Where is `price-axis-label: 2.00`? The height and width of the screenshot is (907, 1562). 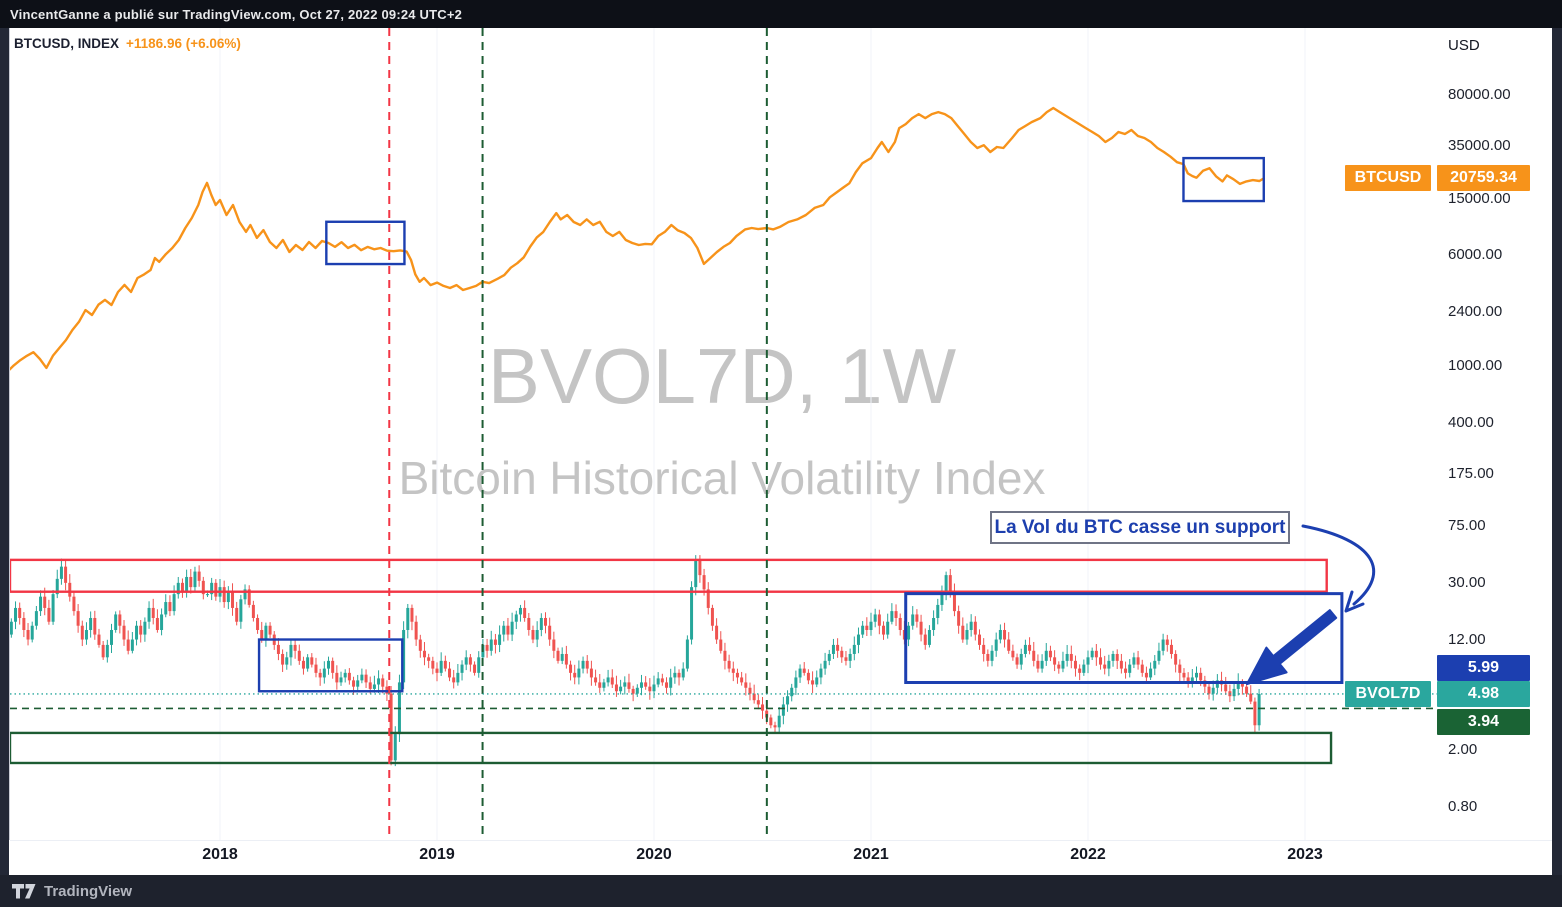 price-axis-label: 2.00 is located at coordinates (1463, 750).